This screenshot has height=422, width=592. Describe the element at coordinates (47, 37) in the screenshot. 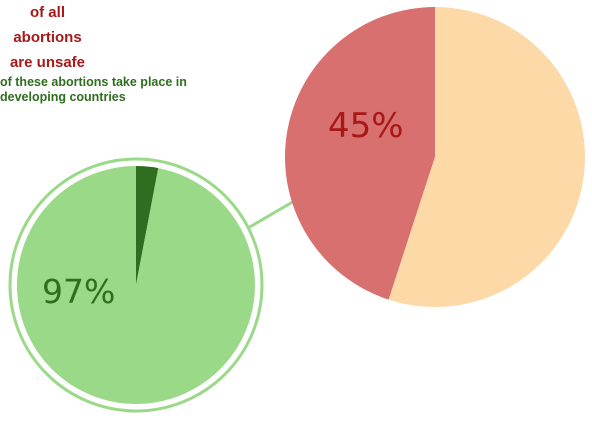

I see `unsafe-description: of all abortions are unsafe` at that location.